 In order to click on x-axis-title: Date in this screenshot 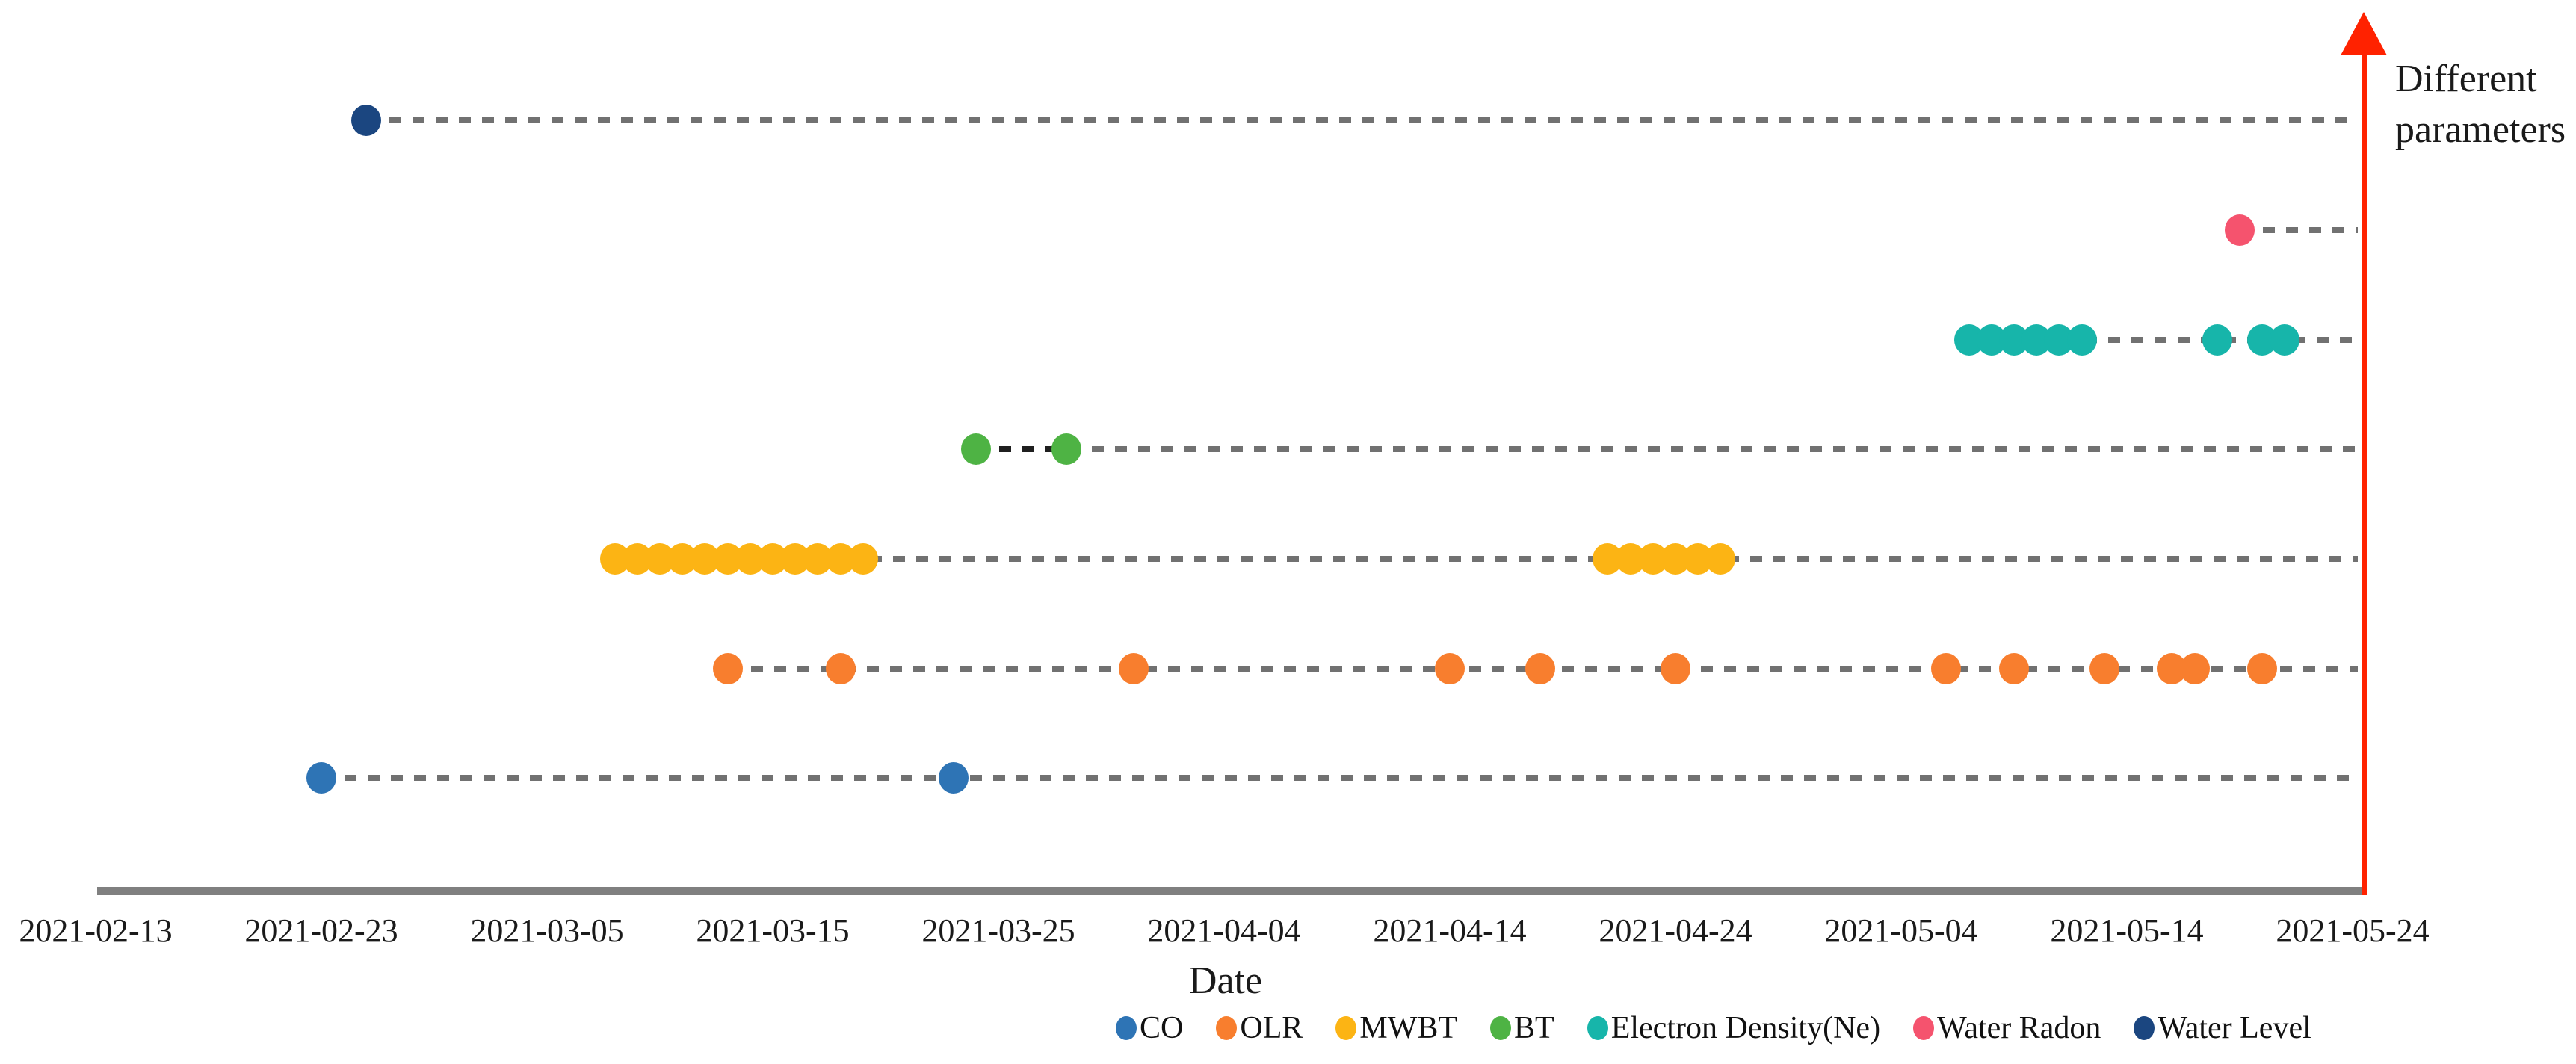, I will do `click(1225, 981)`.